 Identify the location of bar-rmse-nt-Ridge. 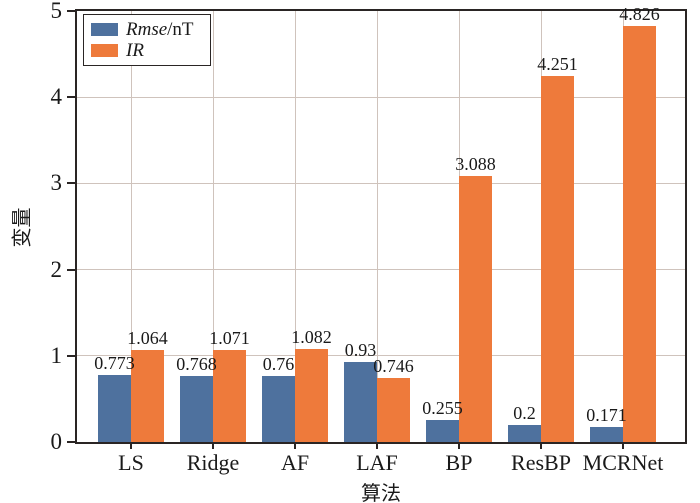
(196, 408).